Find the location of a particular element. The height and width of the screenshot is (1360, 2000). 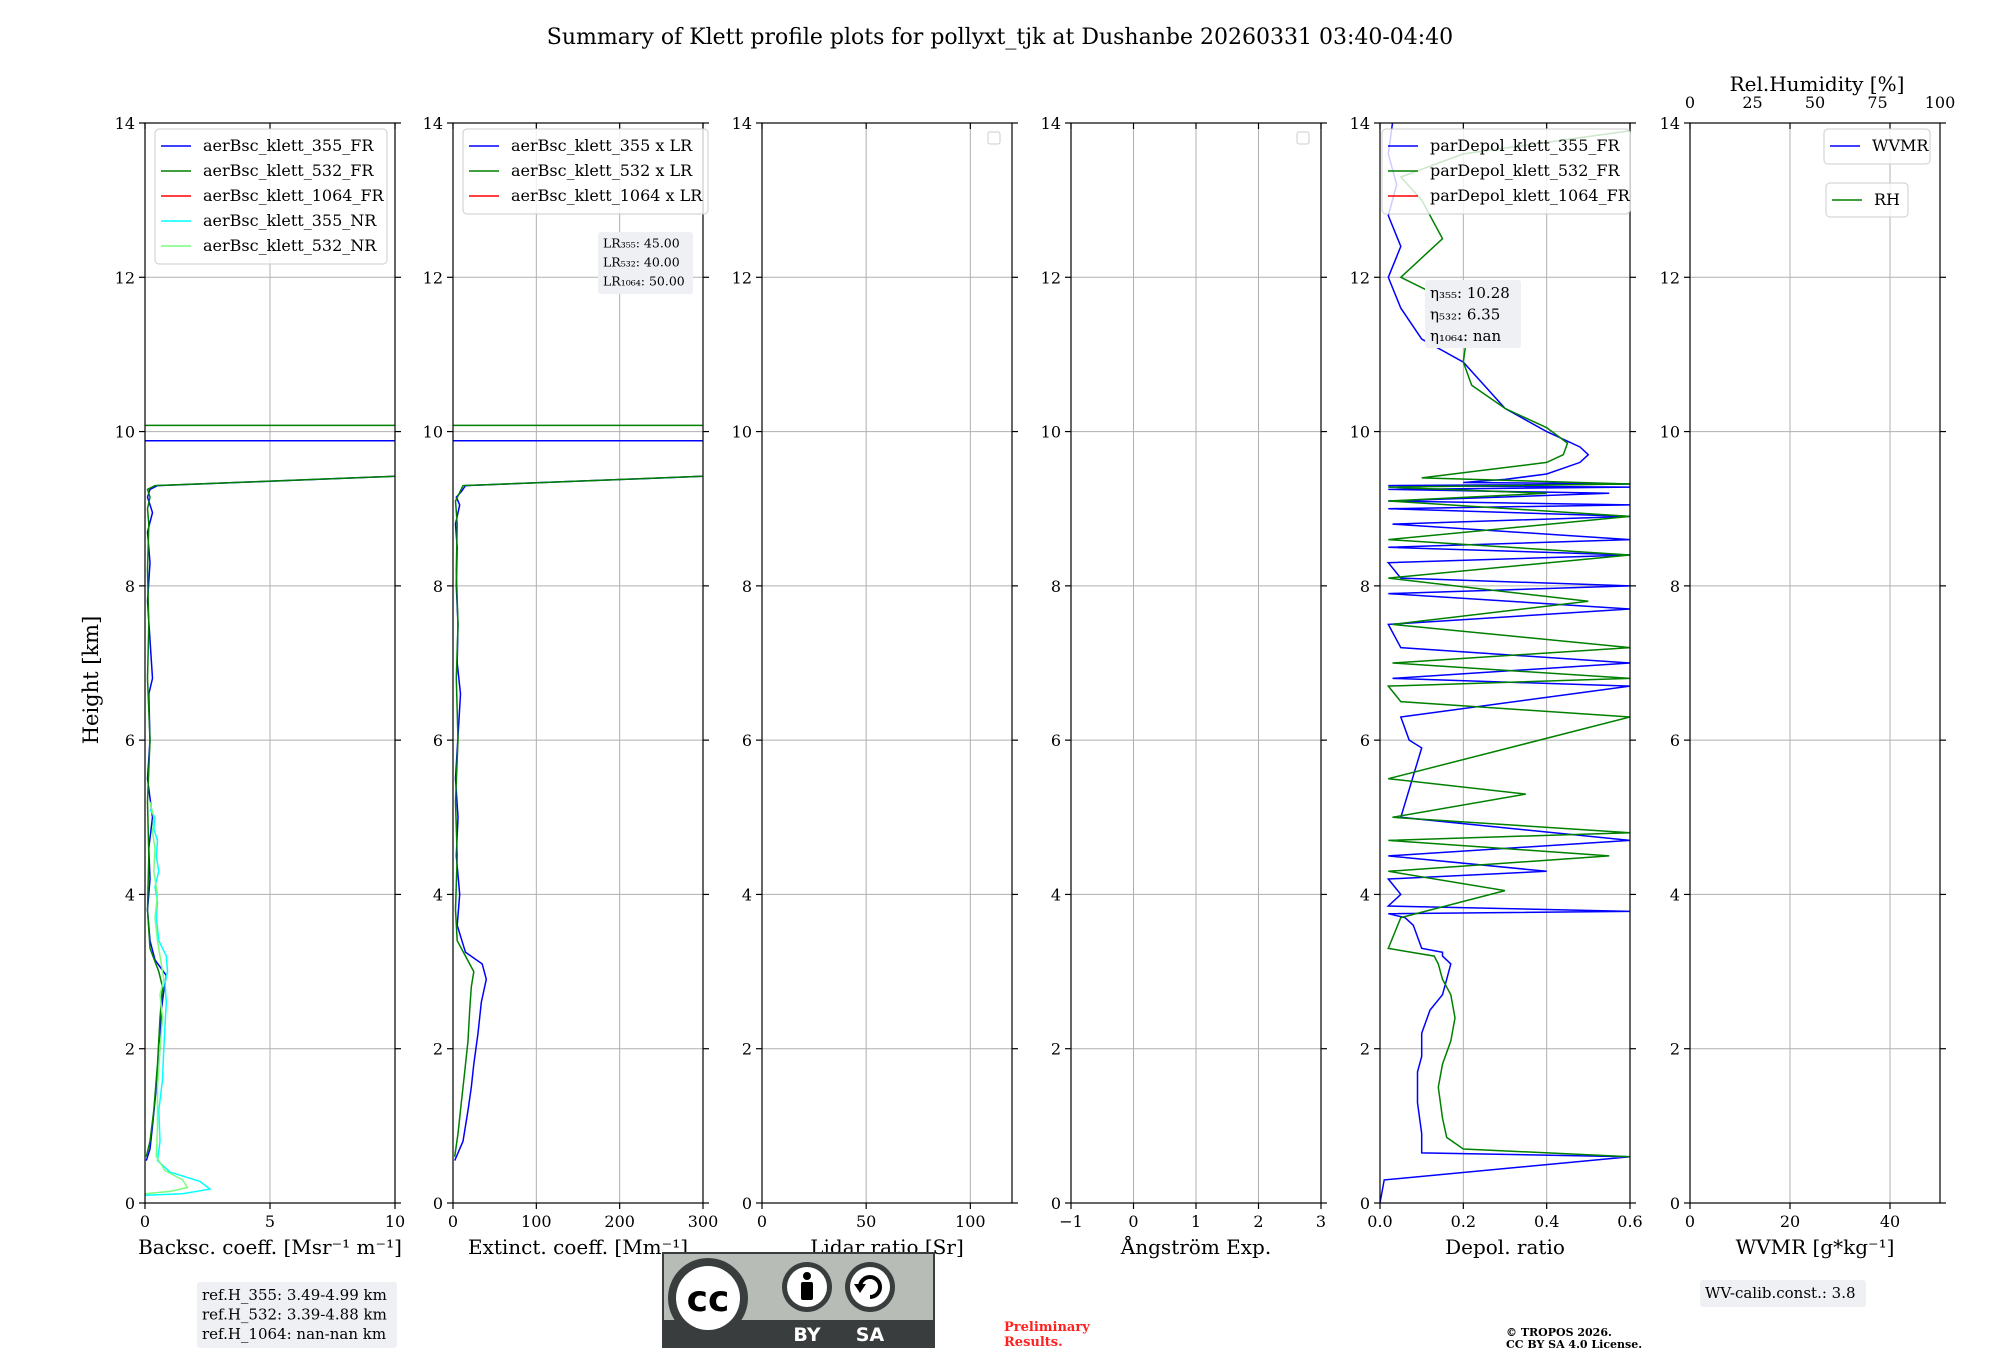

cc-logo-by: BY is located at coordinates (806, 1335).